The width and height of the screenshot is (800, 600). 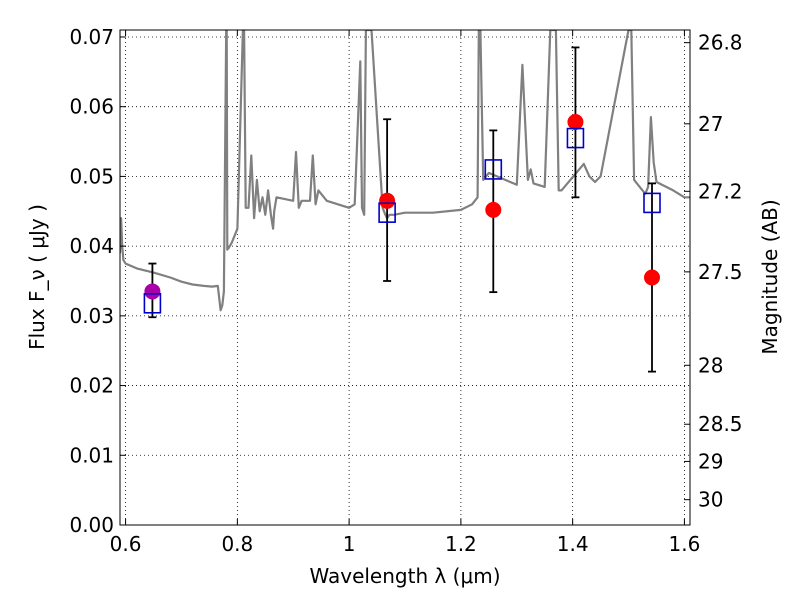 What do you see at coordinates (91, 107) in the screenshot?
I see `y-tick-label: 0.06` at bounding box center [91, 107].